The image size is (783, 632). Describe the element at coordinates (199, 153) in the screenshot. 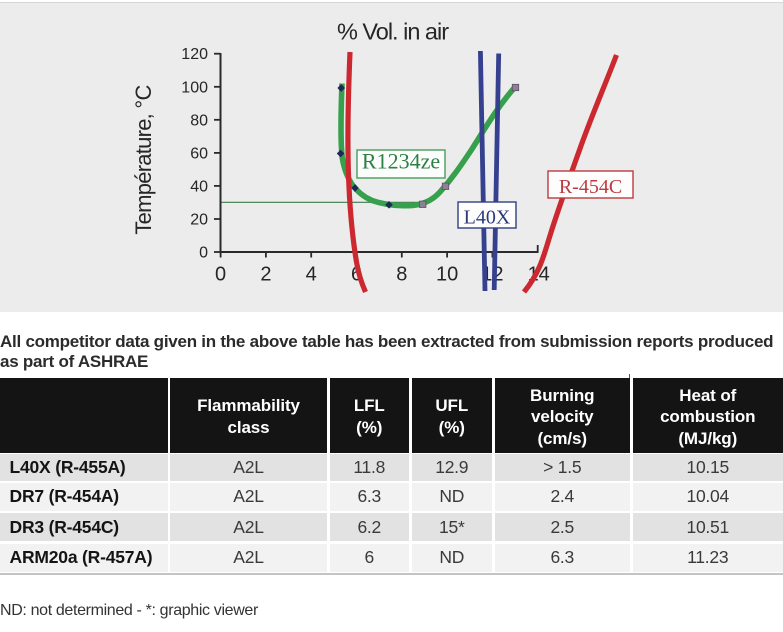

I see `svg-text: 60` at that location.